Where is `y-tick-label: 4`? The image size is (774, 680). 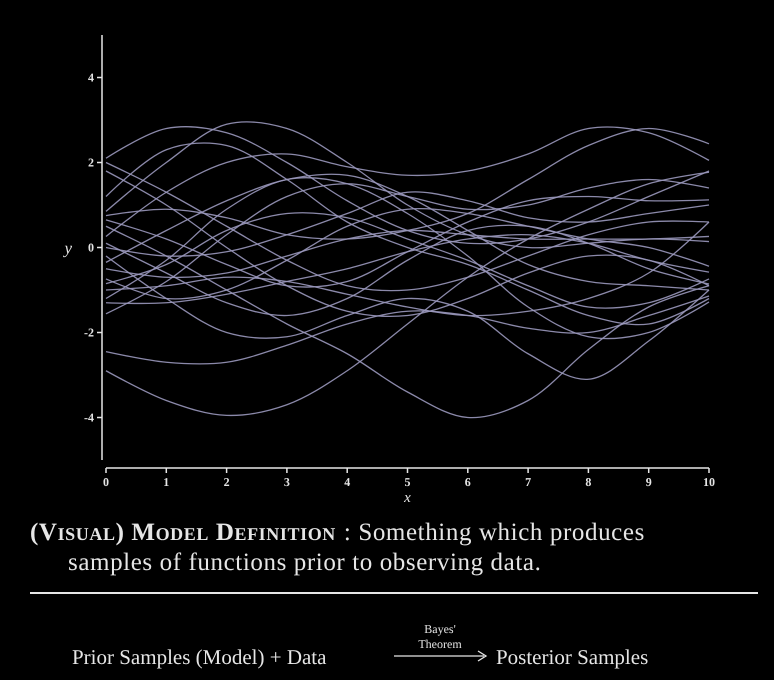 y-tick-label: 4 is located at coordinates (91, 77).